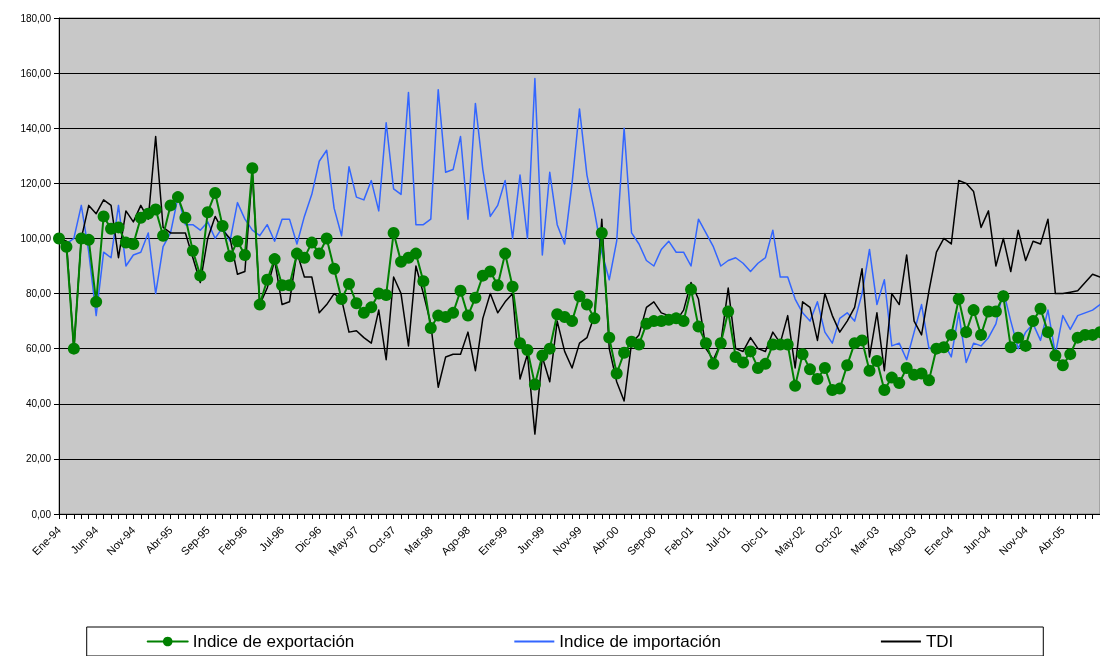 Image resolution: width=1100 pixels, height=656 pixels. What do you see at coordinates (38, 459) in the screenshot?
I see `y-tick-label: 20,00` at bounding box center [38, 459].